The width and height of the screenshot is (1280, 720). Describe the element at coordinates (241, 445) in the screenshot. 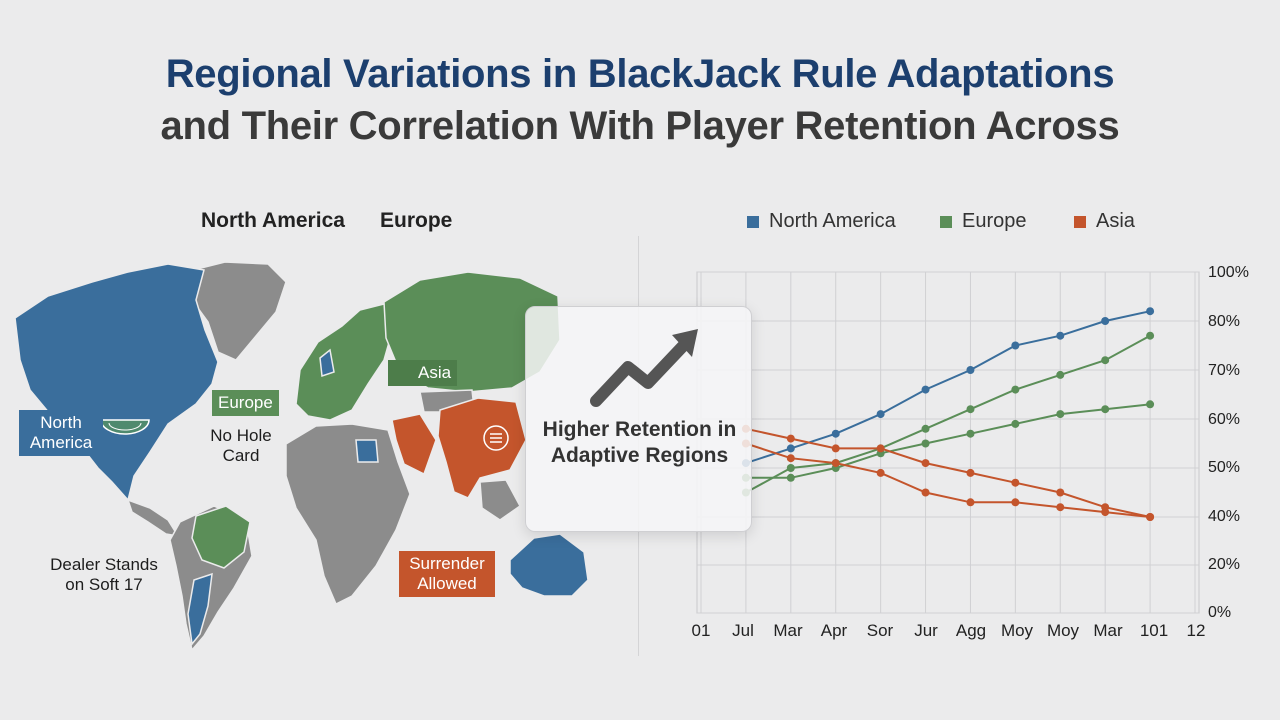

I see `map-note-no-hole-card: No Hole Card` at that location.